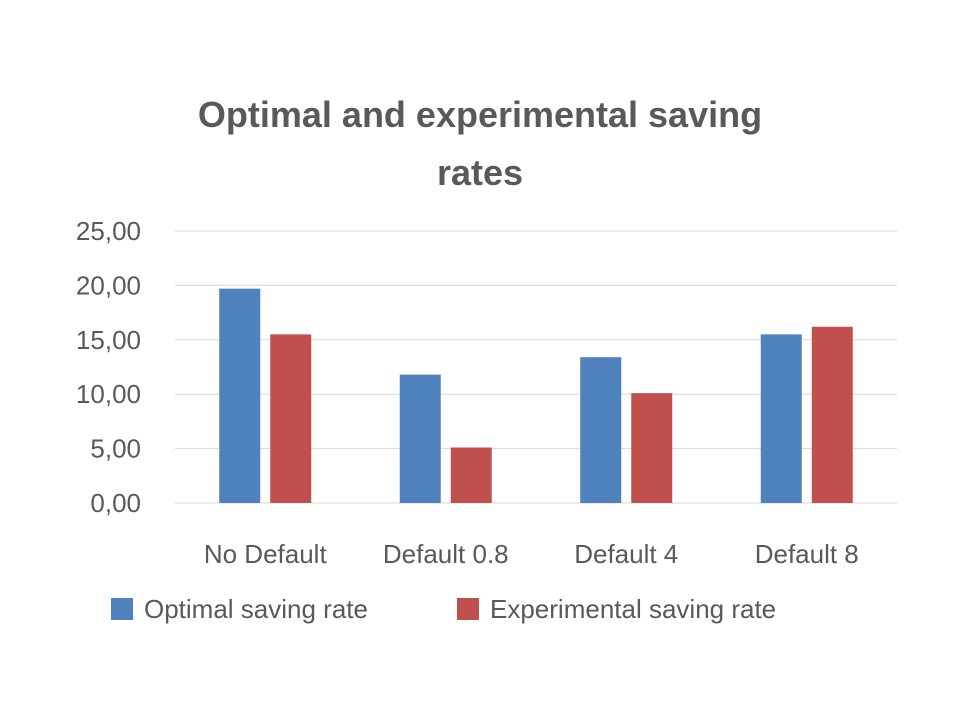 The image size is (960, 720). I want to click on chart-title-line-1: Optimal and experimental saving, so click(480, 114).